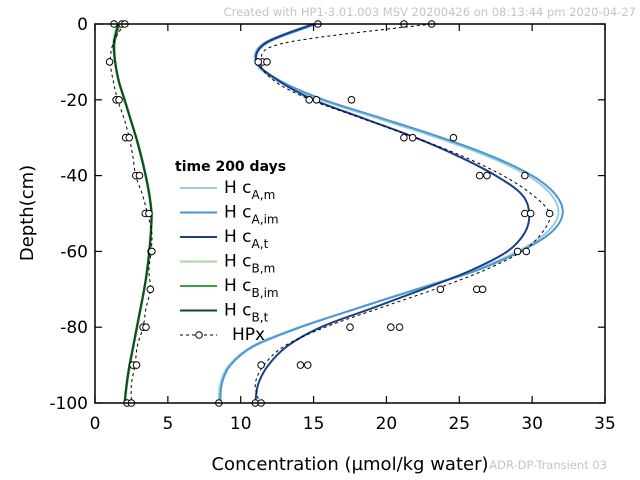 The width and height of the screenshot is (640, 480). What do you see at coordinates (349, 464) in the screenshot?
I see `x-axis-label: Concentration (µmol/kg water)` at bounding box center [349, 464].